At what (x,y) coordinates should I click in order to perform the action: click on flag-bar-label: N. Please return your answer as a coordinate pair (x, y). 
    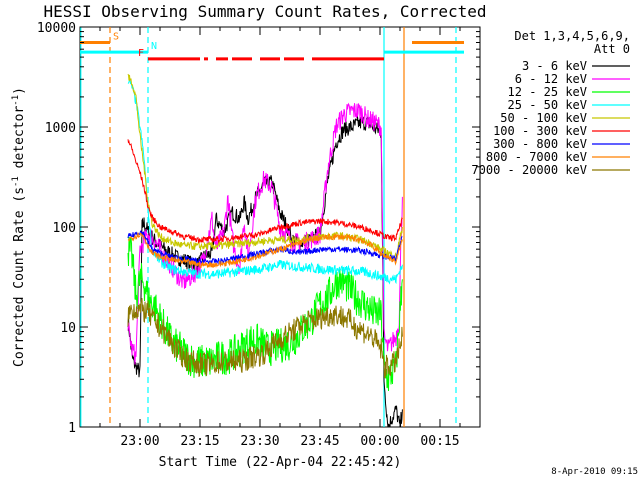
    Looking at the image, I should click on (154, 46).